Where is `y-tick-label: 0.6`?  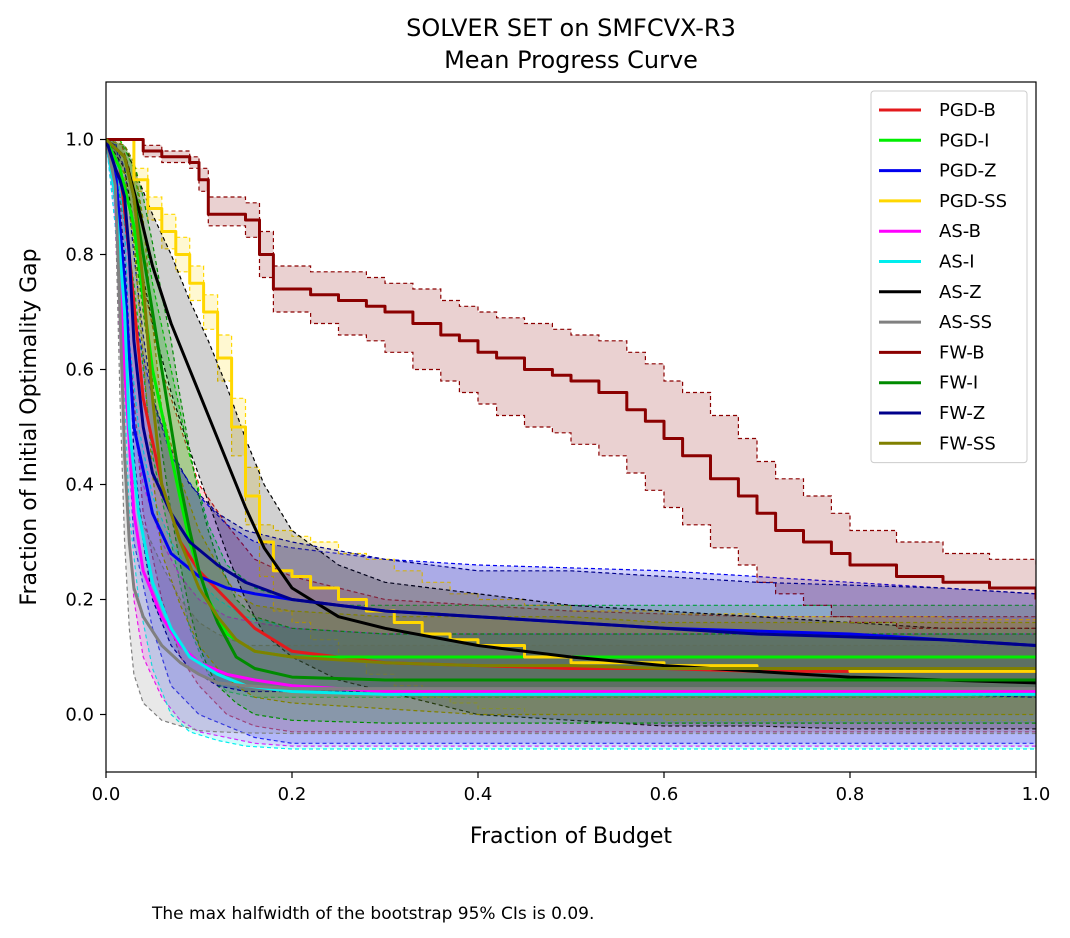
y-tick-label: 0.6 is located at coordinates (79, 370).